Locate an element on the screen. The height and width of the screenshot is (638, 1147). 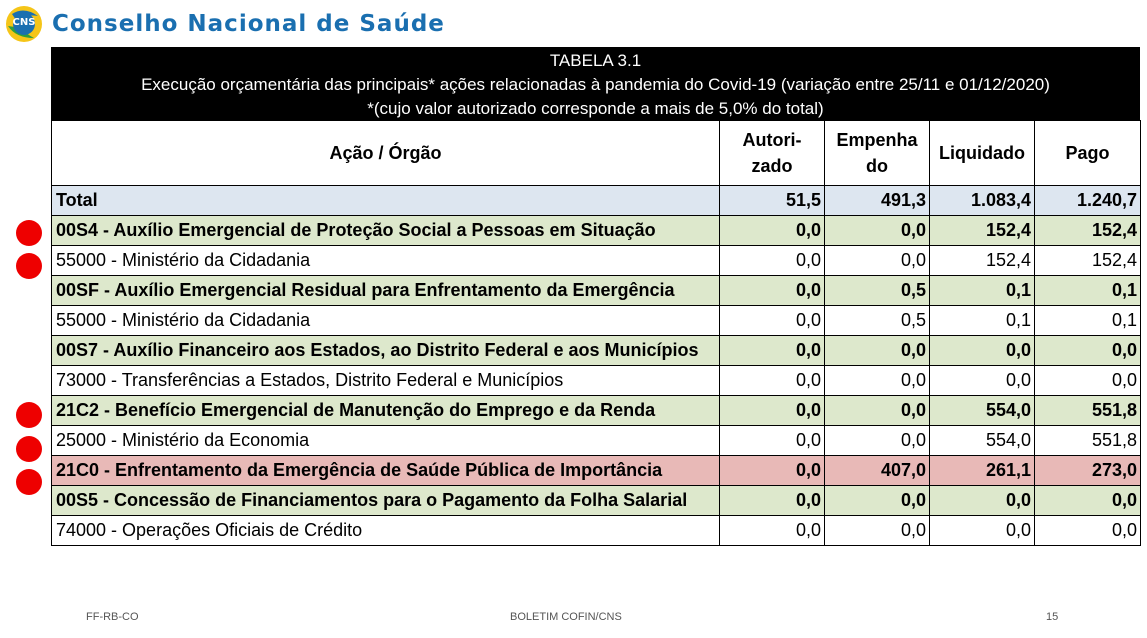
cell-pago: 1.240,7 is located at coordinates (1087, 200).